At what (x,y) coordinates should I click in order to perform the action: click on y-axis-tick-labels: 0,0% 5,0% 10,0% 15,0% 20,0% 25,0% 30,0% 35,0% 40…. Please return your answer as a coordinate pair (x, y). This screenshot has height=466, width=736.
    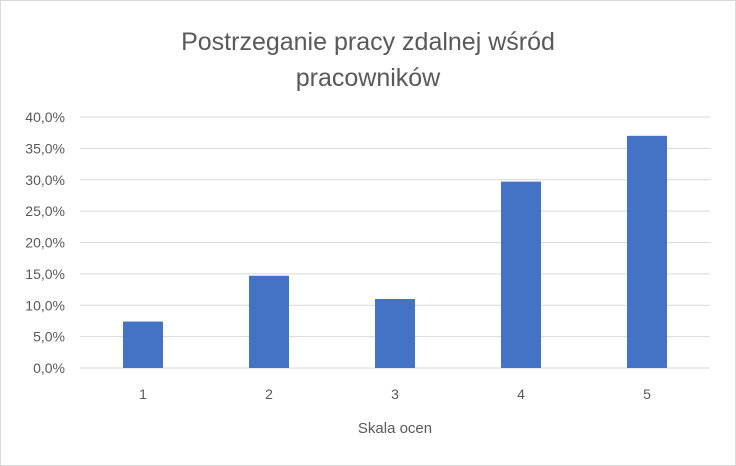
    Looking at the image, I should click on (45, 242).